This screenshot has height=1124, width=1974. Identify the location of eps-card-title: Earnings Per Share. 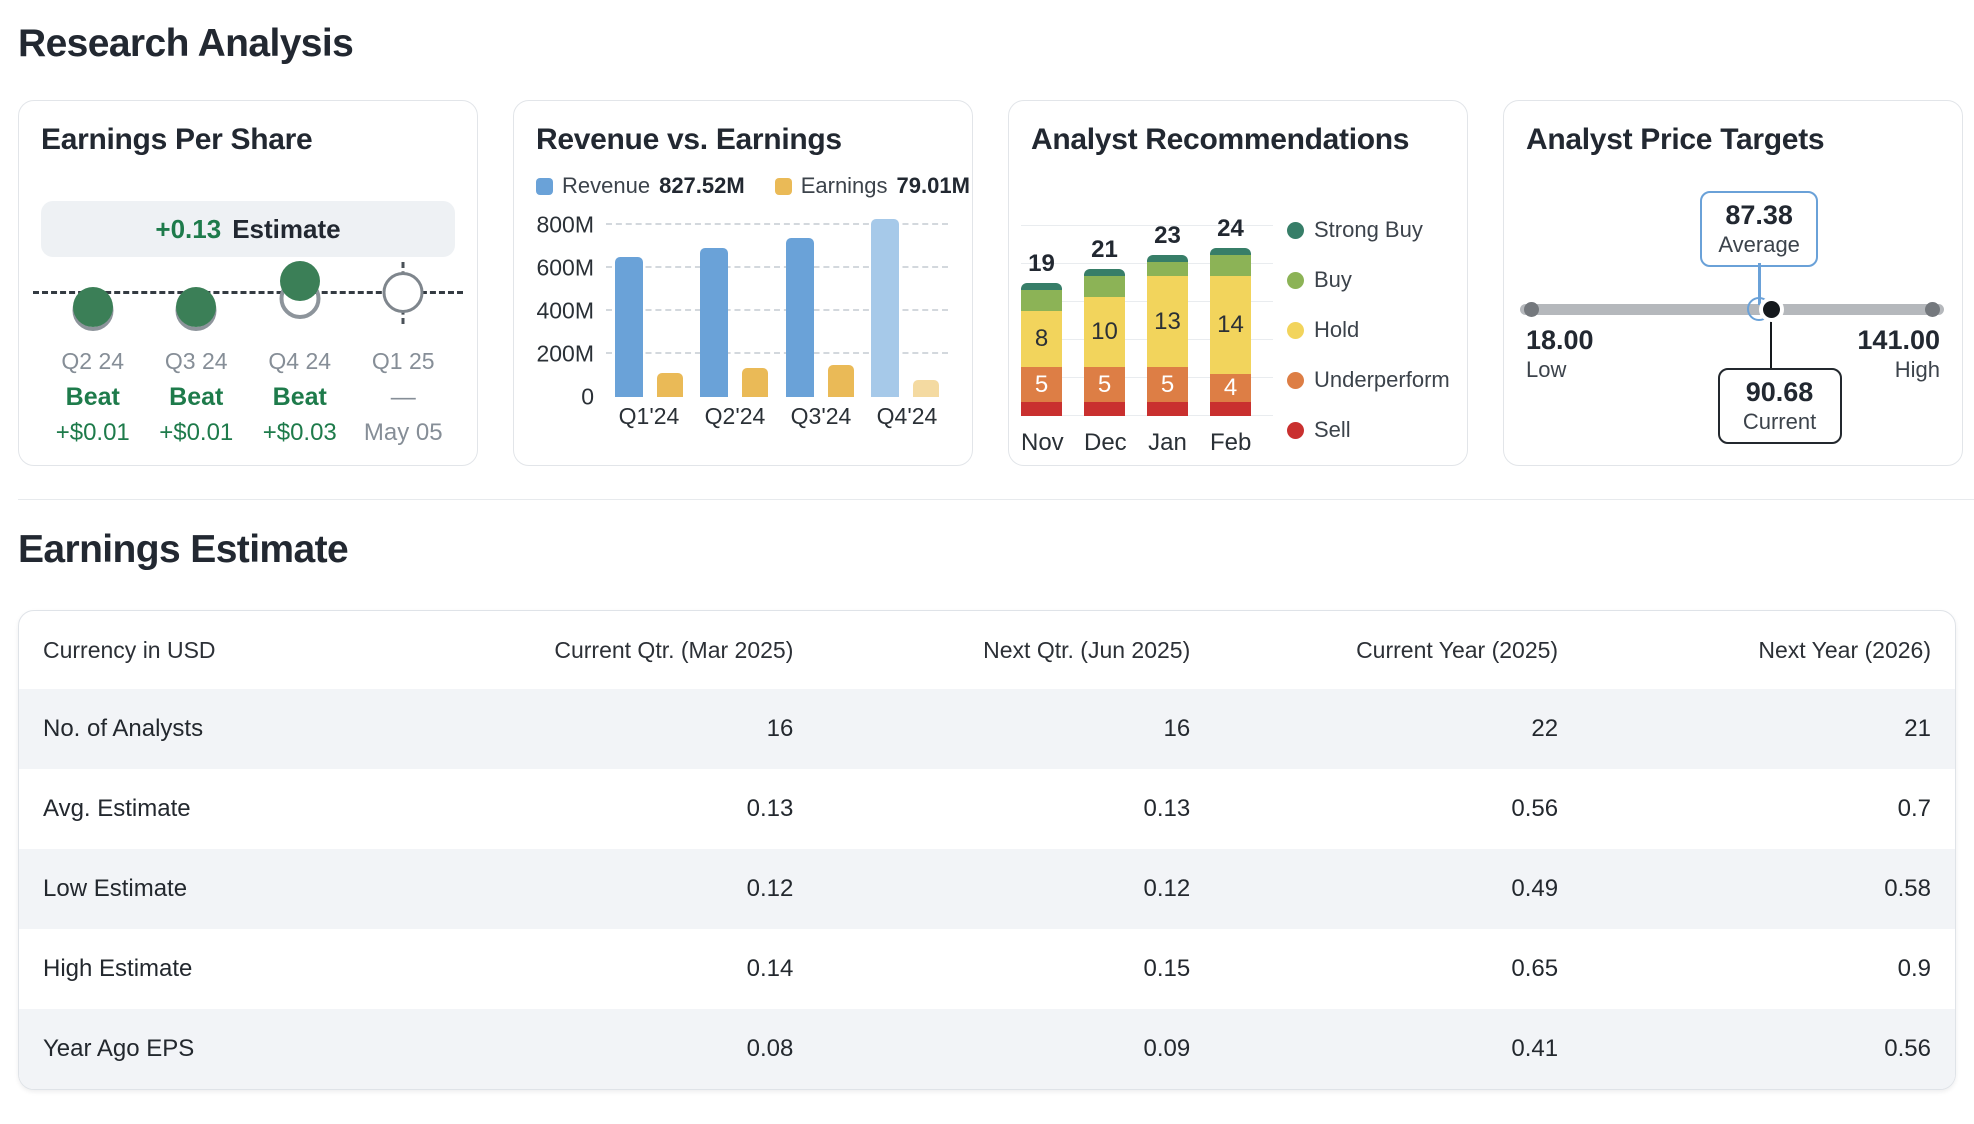
(177, 139).